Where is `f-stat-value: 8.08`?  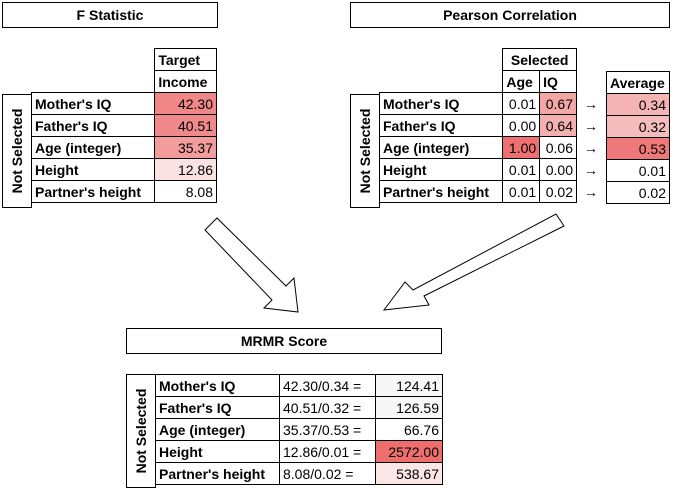 f-stat-value: 8.08 is located at coordinates (185, 191).